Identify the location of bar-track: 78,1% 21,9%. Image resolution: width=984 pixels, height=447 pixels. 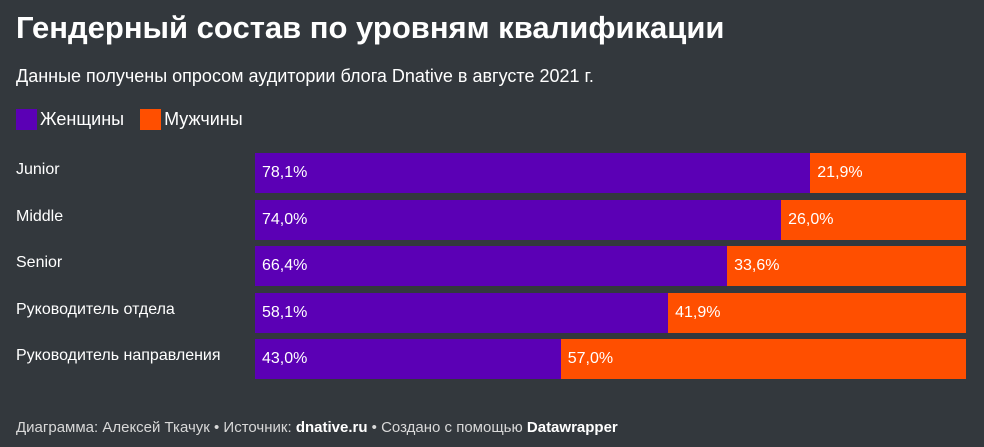
(610, 173).